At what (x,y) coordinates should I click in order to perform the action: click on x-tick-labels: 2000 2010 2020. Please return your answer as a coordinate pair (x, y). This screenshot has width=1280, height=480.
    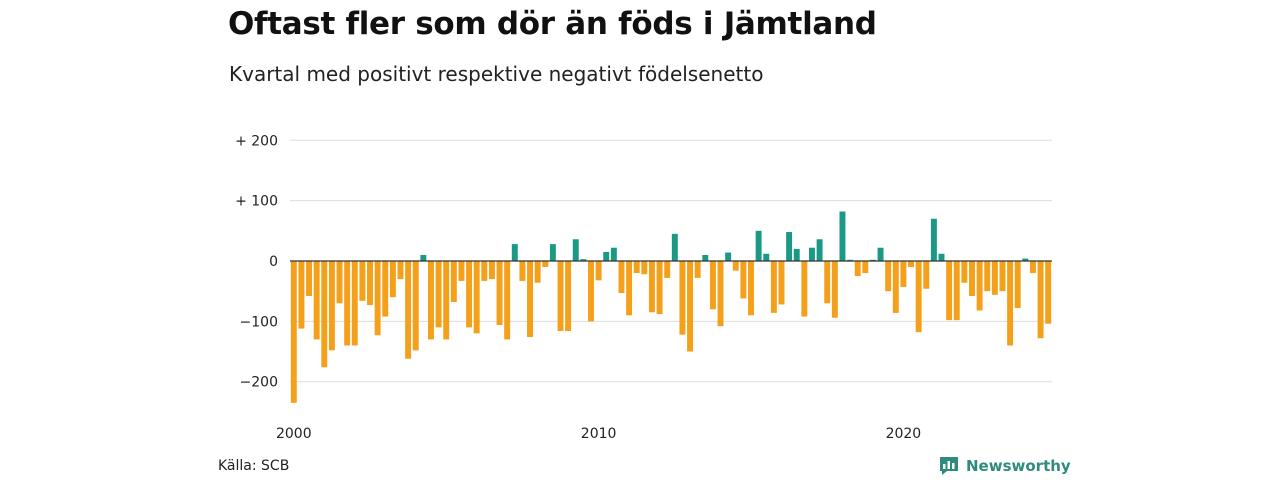
    Looking at the image, I should click on (598, 434).